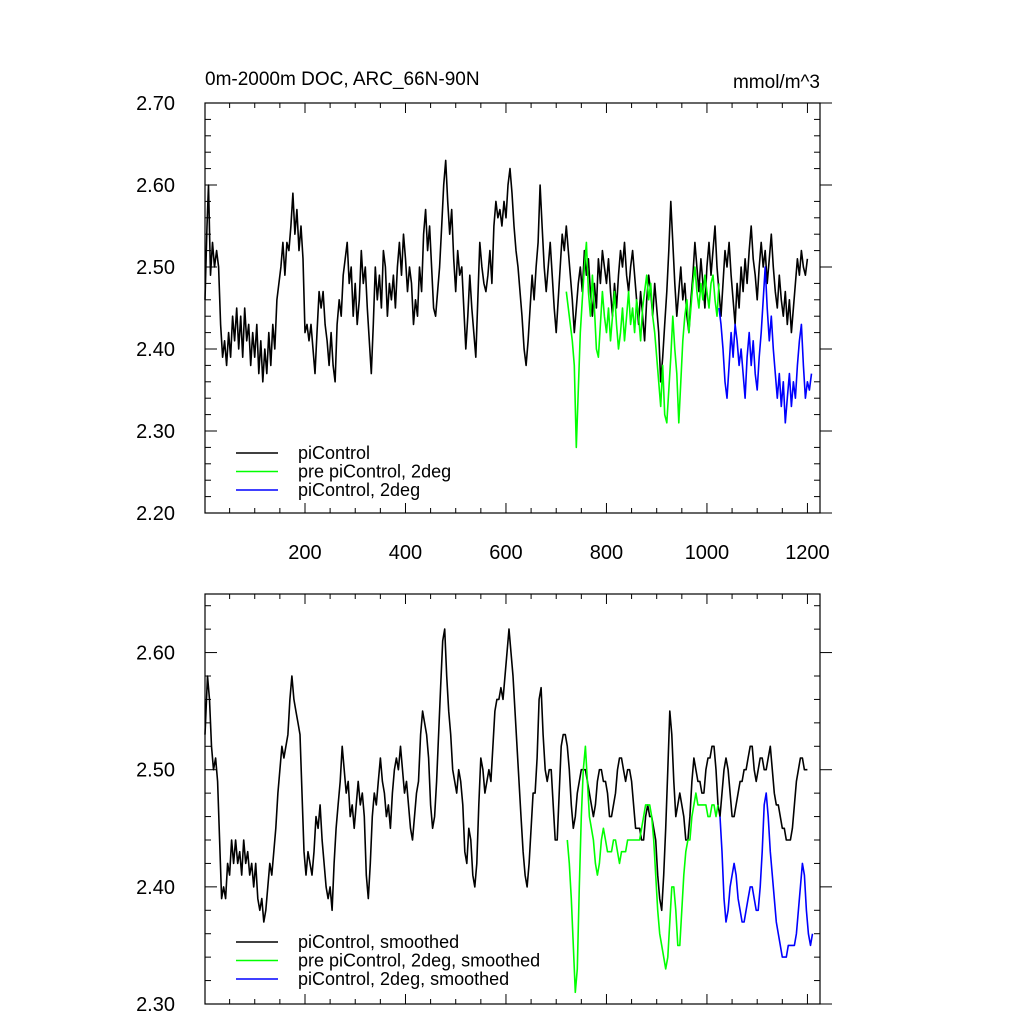 The width and height of the screenshot is (1024, 1024). What do you see at coordinates (155, 771) in the screenshot?
I see `bottom-y-tick-label: 2.50` at bounding box center [155, 771].